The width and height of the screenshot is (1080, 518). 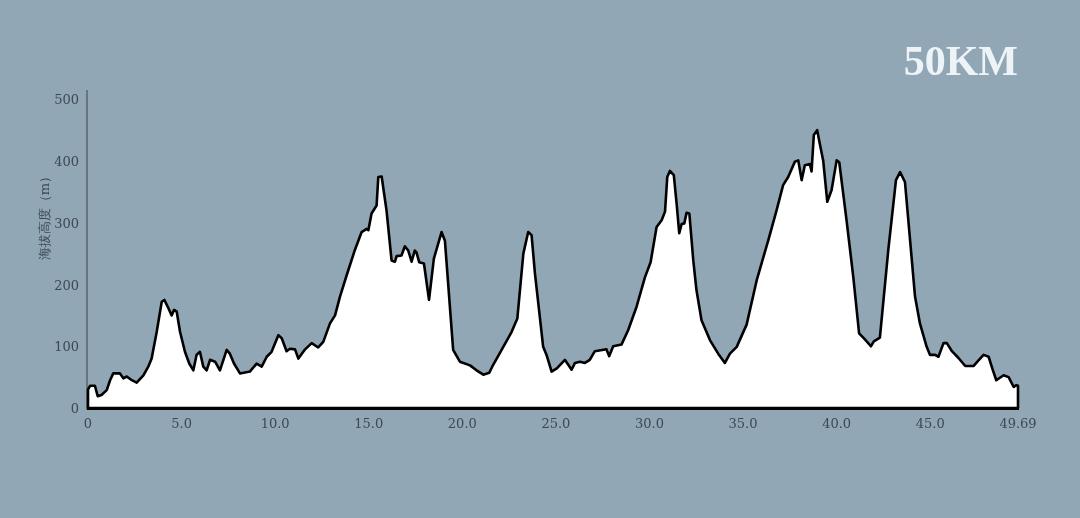 What do you see at coordinates (275, 423) in the screenshot?
I see `x-tick-label: 10.0` at bounding box center [275, 423].